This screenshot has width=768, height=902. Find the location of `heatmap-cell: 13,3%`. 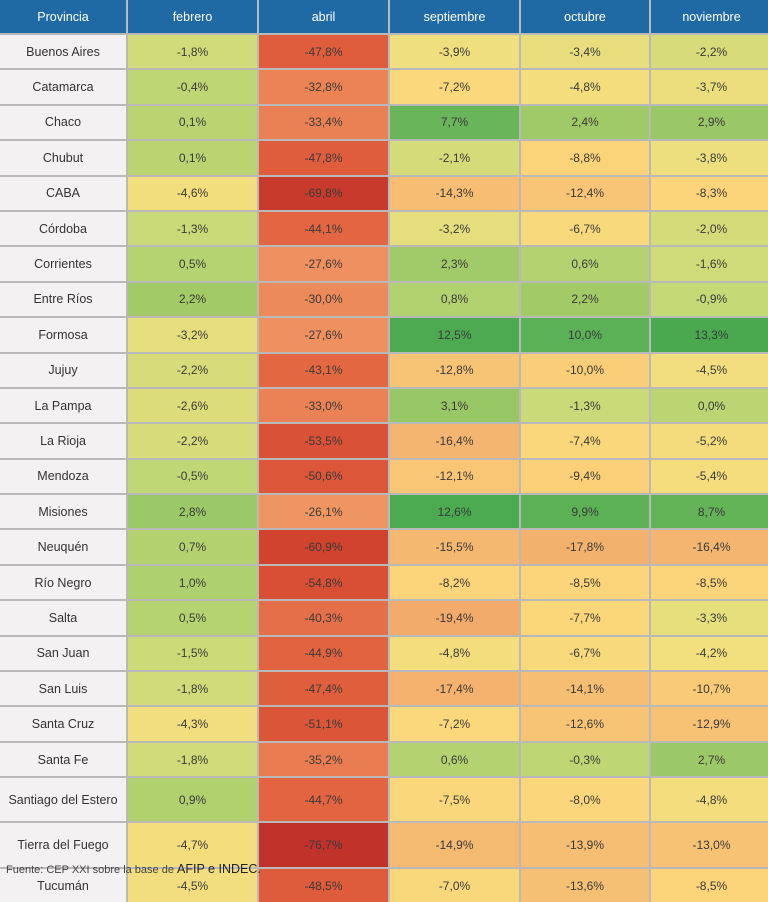

heatmap-cell: 13,3% is located at coordinates (709, 335).